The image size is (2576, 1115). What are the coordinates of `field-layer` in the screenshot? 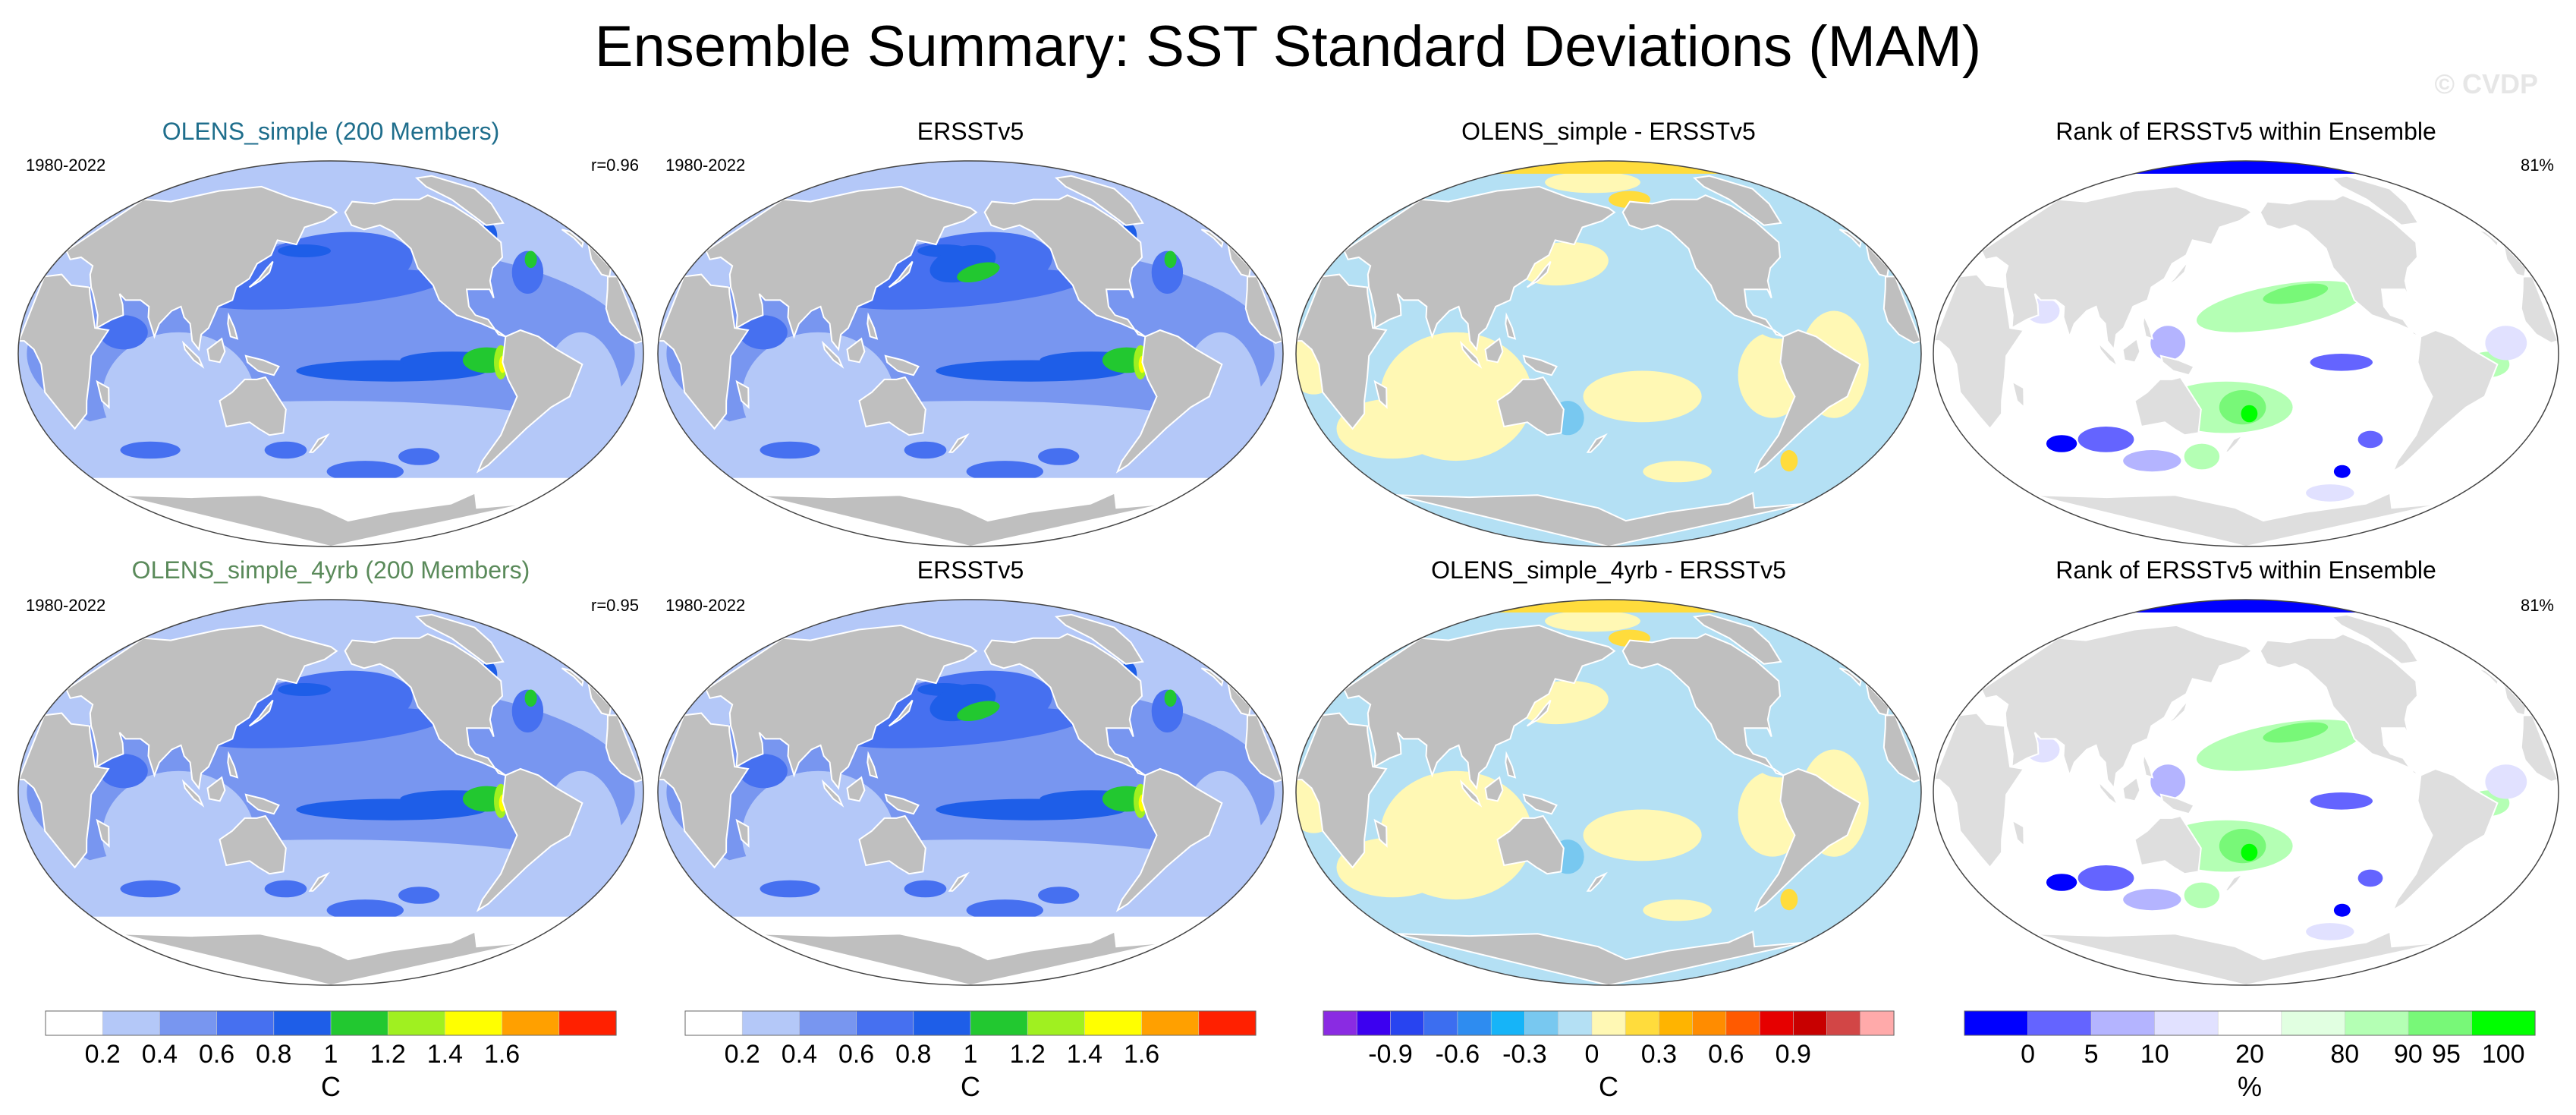 It's located at (970, 791).